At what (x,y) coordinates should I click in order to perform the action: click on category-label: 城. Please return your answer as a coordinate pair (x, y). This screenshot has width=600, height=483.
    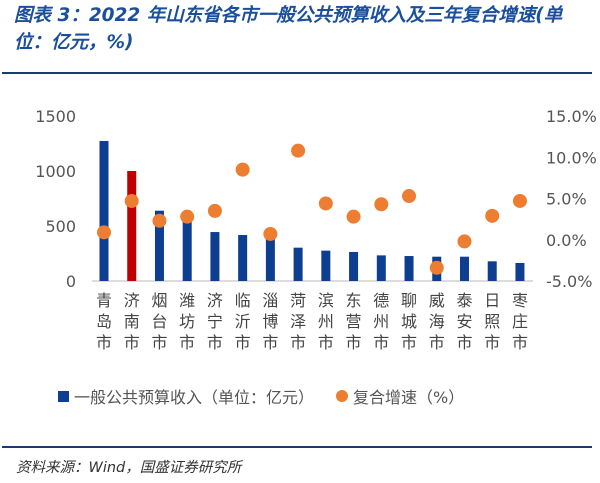
    Looking at the image, I should click on (409, 321).